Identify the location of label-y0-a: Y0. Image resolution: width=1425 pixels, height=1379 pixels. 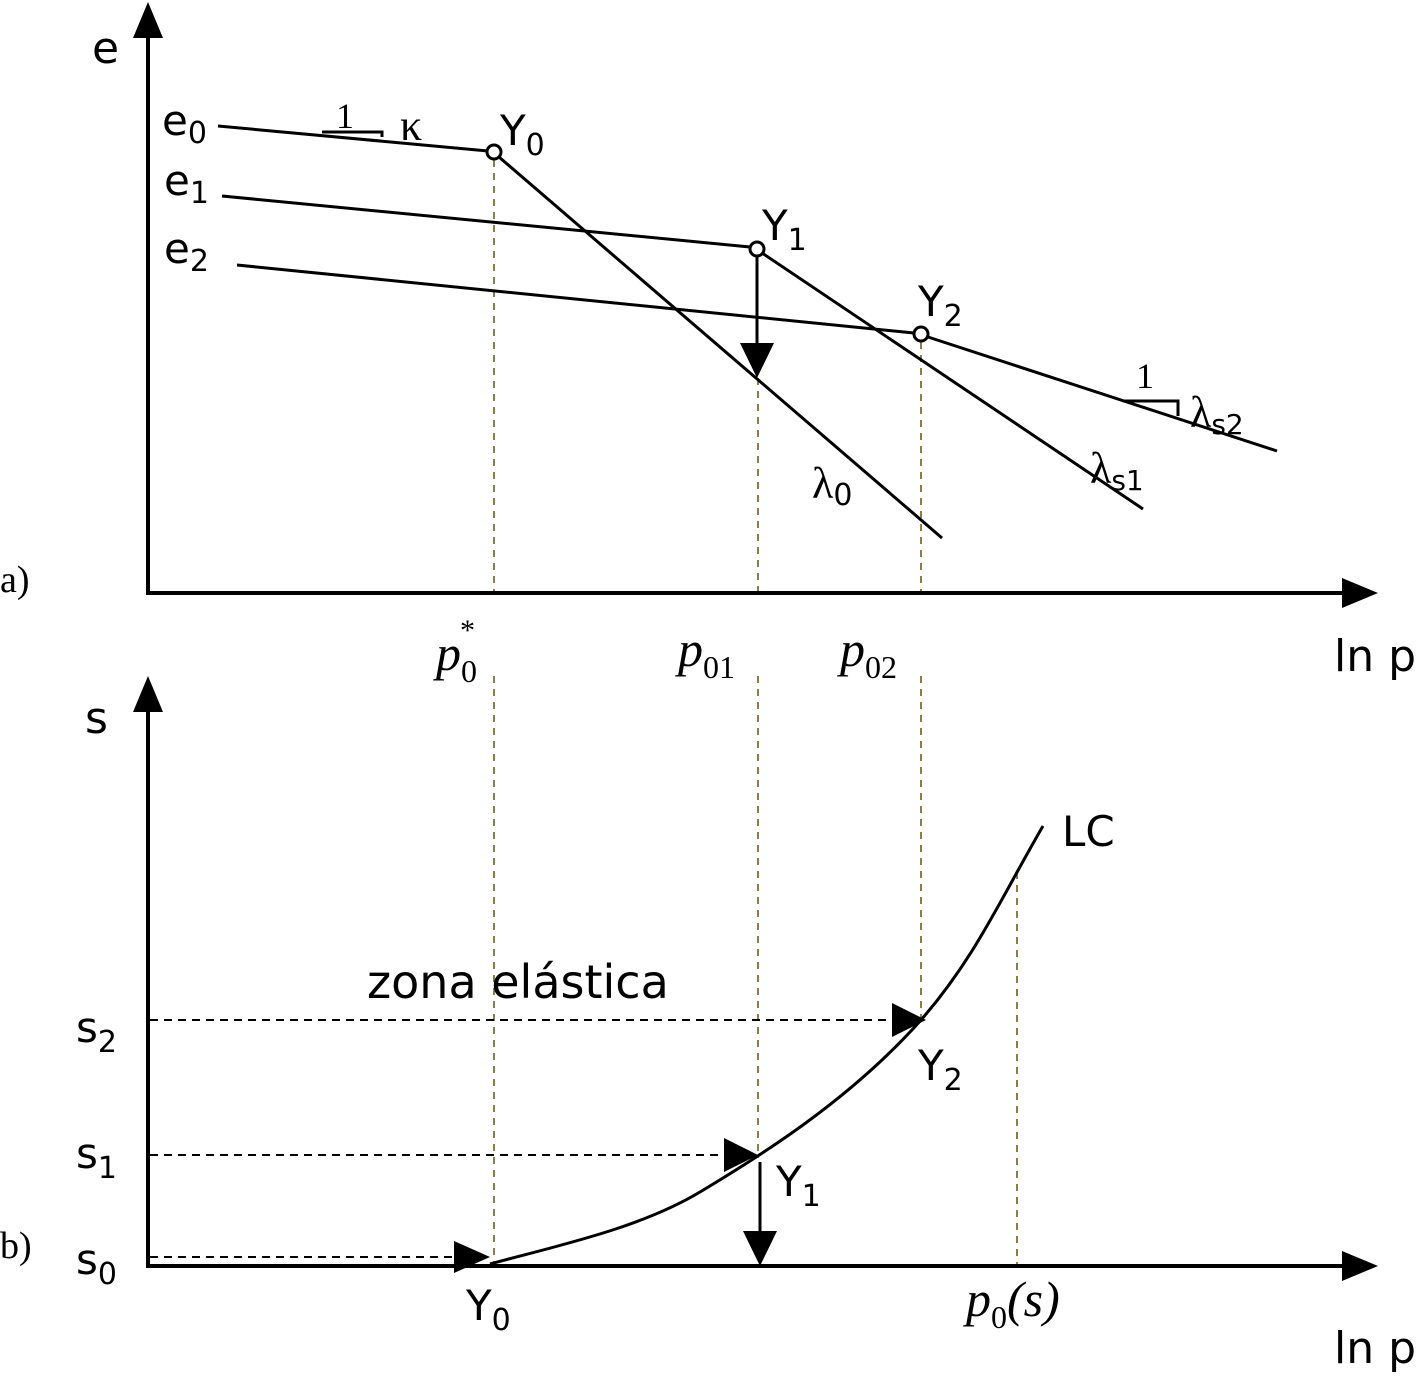
(522, 134).